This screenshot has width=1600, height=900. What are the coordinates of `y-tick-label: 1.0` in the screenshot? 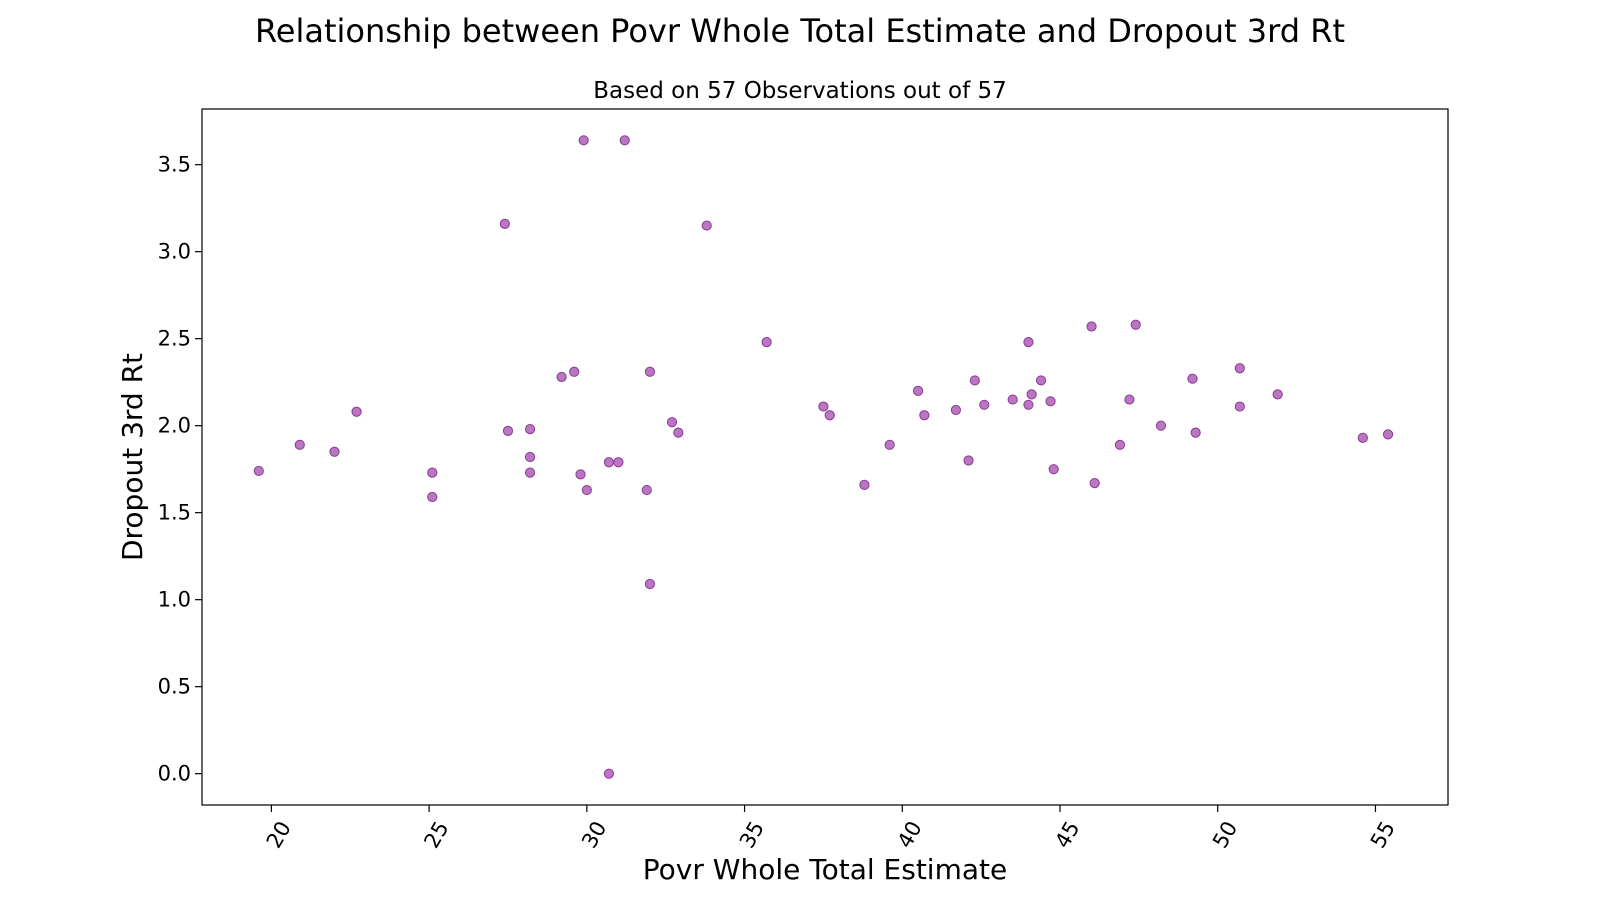 It's located at (174, 600).